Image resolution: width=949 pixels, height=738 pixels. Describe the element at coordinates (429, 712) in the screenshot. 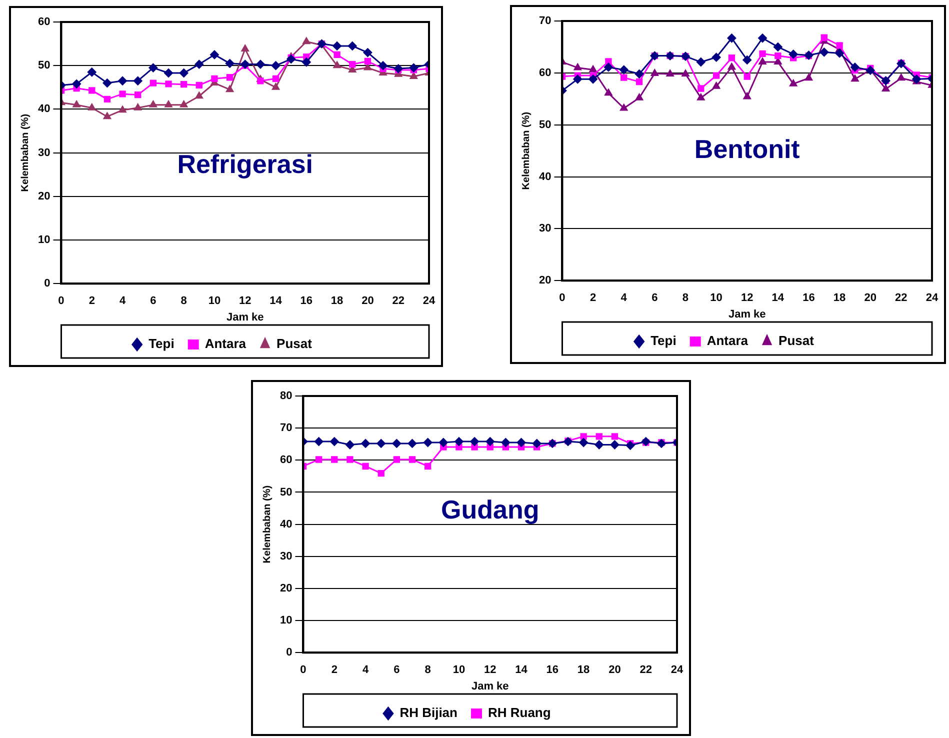

I see `legend-label: RH Bijian` at that location.